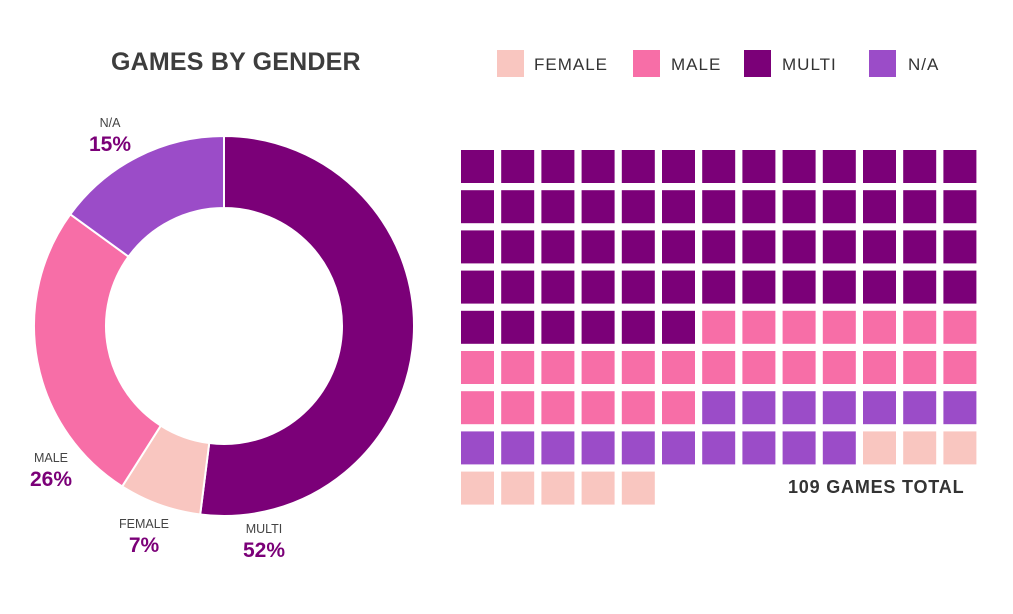 The image size is (1013, 614). I want to click on legend-swatch-male, so click(646, 63).